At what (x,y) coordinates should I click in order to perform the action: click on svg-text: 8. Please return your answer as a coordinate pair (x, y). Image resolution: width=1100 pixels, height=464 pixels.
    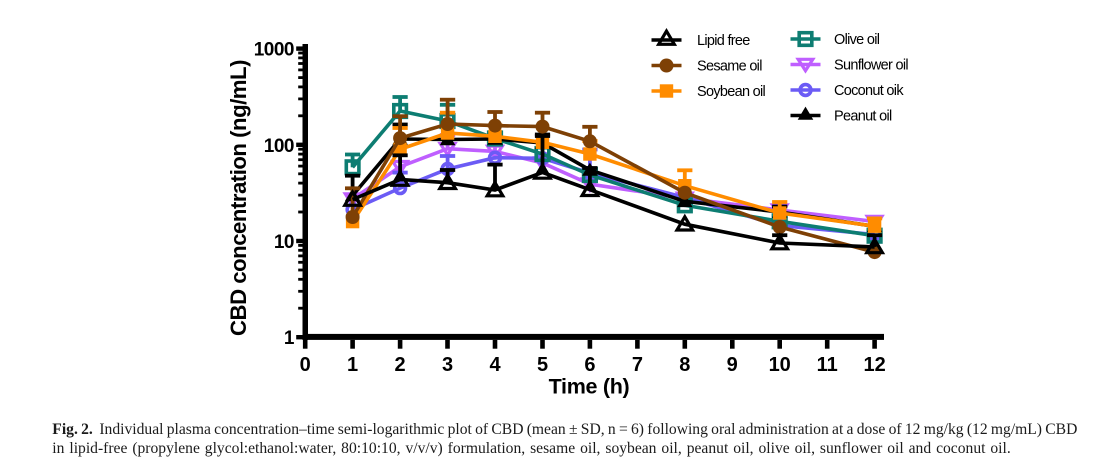
    Looking at the image, I should click on (684, 365).